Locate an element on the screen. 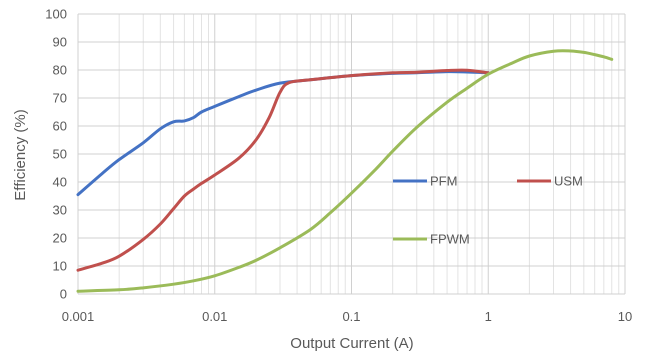  x-tick-label: 0.001 is located at coordinates (78, 316).